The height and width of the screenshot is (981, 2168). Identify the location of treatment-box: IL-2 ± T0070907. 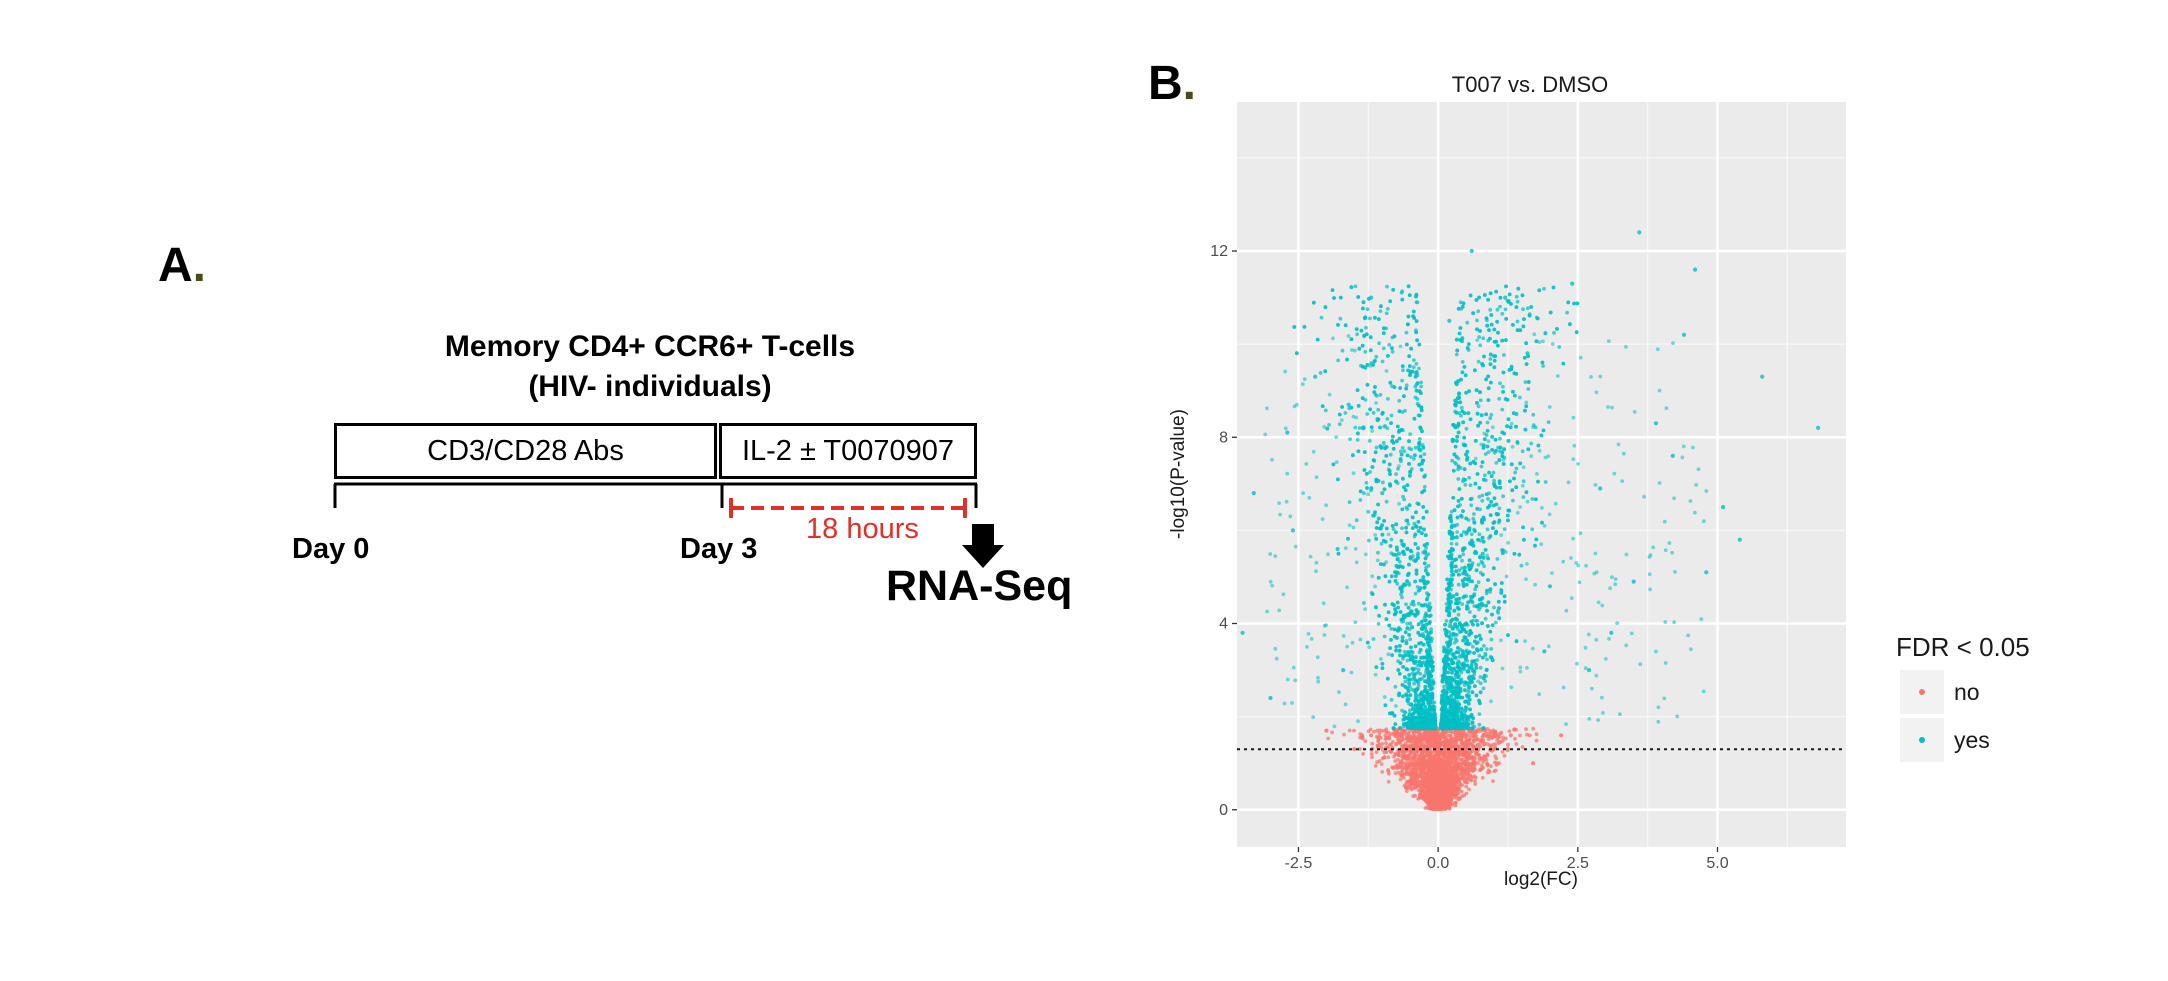
(848, 451).